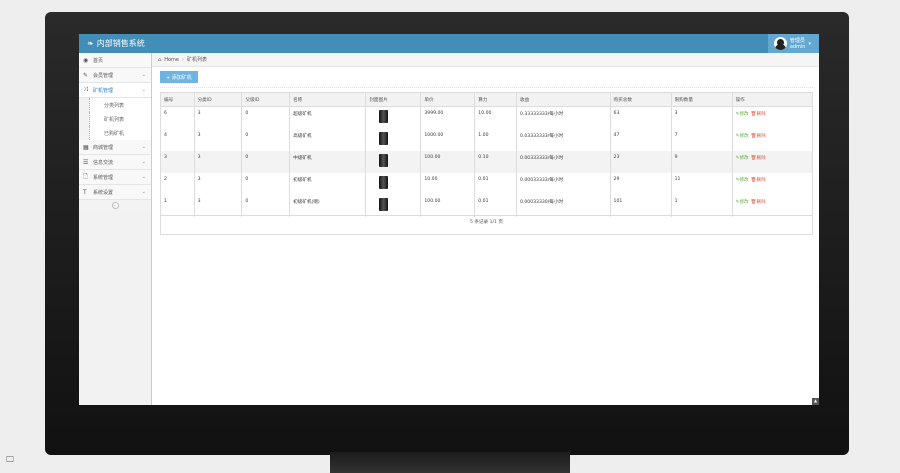 The image size is (900, 473). Describe the element at coordinates (218, 99) in the screenshot. I see `column-header: 分类ID` at that location.